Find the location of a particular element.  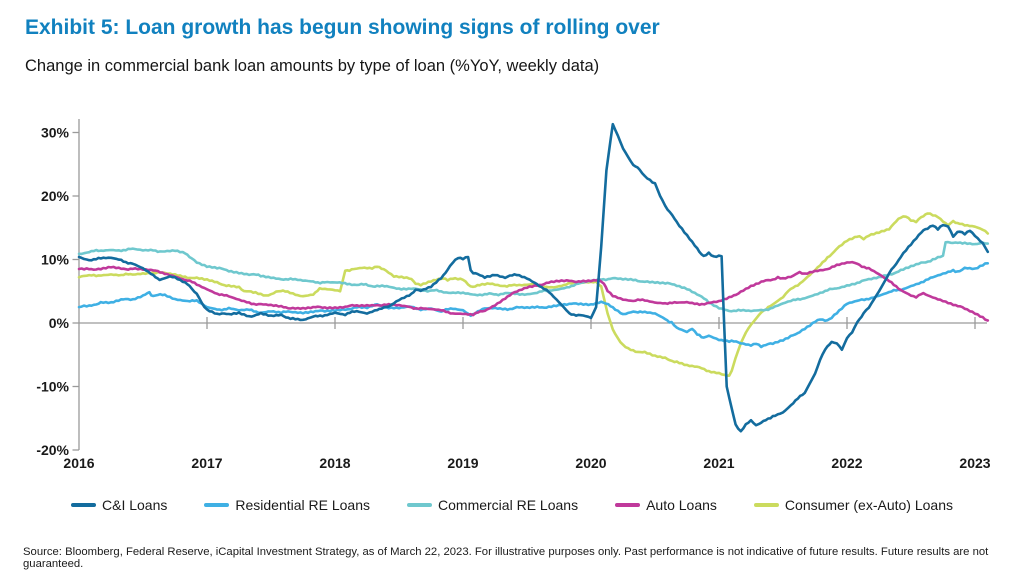

x-tick-label: 2016 is located at coordinates (78, 463).